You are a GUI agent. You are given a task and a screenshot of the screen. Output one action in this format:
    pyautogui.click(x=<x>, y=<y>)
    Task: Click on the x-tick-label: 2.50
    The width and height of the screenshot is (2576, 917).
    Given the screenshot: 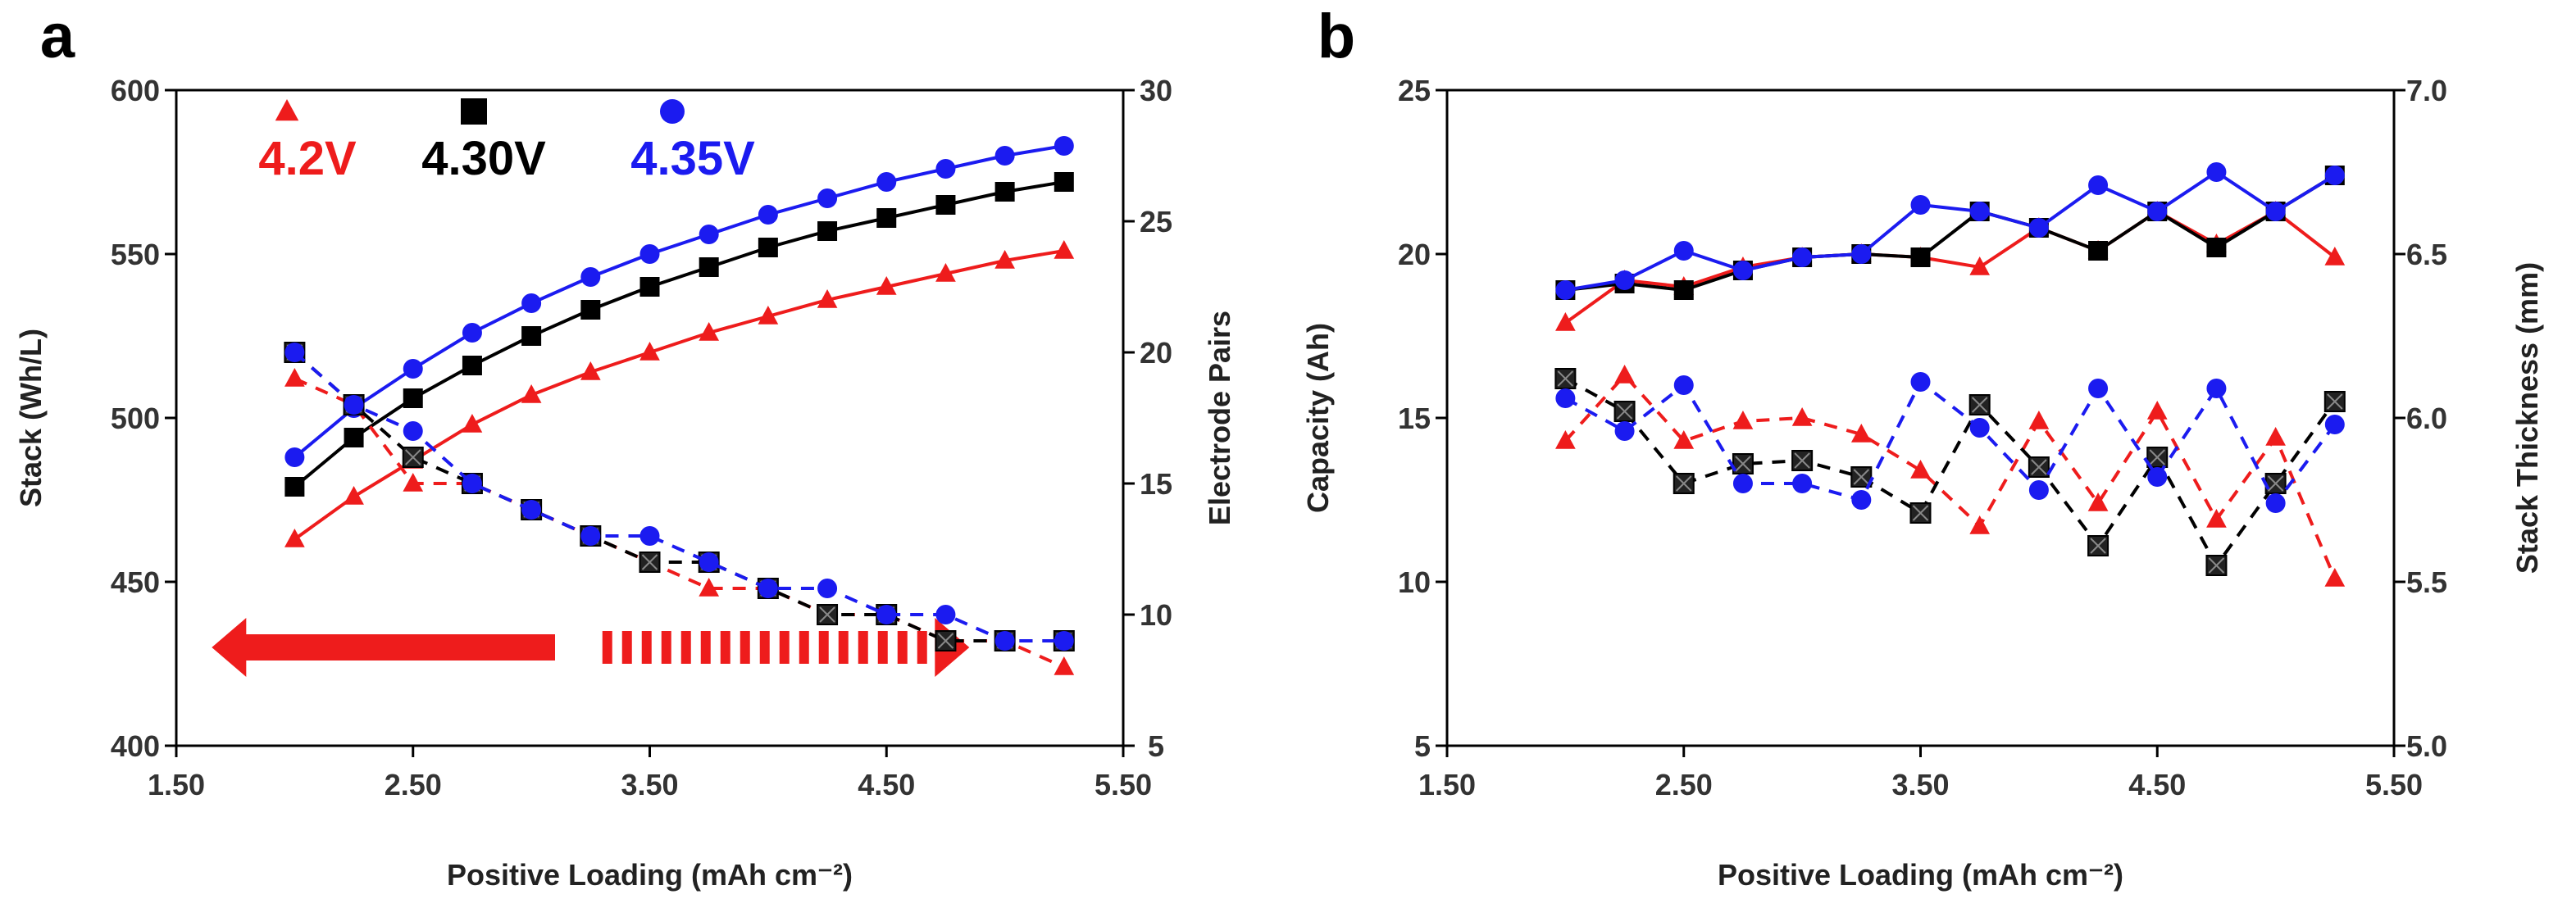 What is the action you would take?
    pyautogui.click(x=1684, y=784)
    